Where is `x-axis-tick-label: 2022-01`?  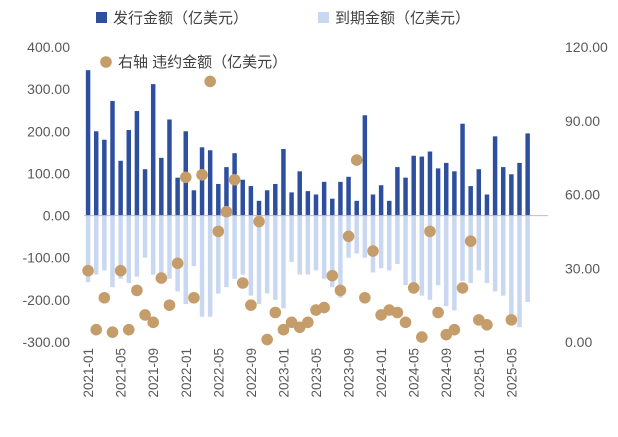 x-axis-tick-label: 2022-01 is located at coordinates (186, 373).